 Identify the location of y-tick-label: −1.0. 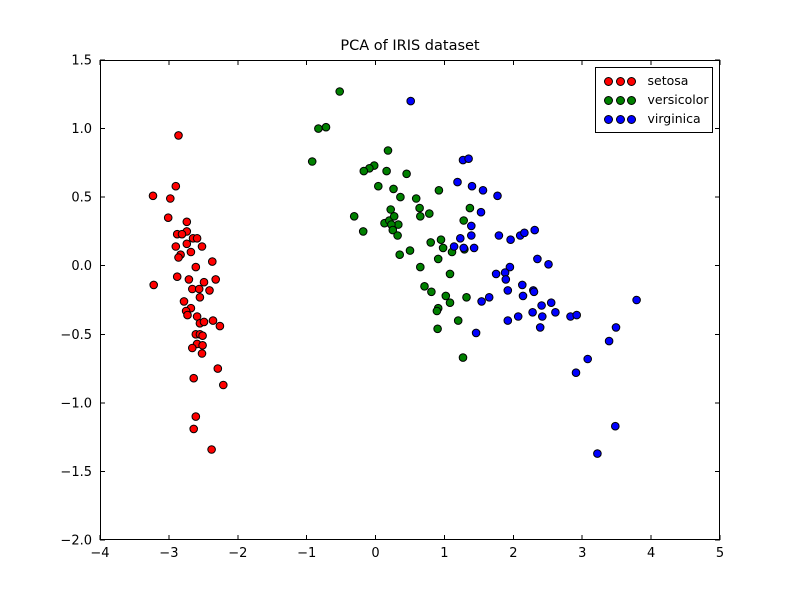
(76, 403).